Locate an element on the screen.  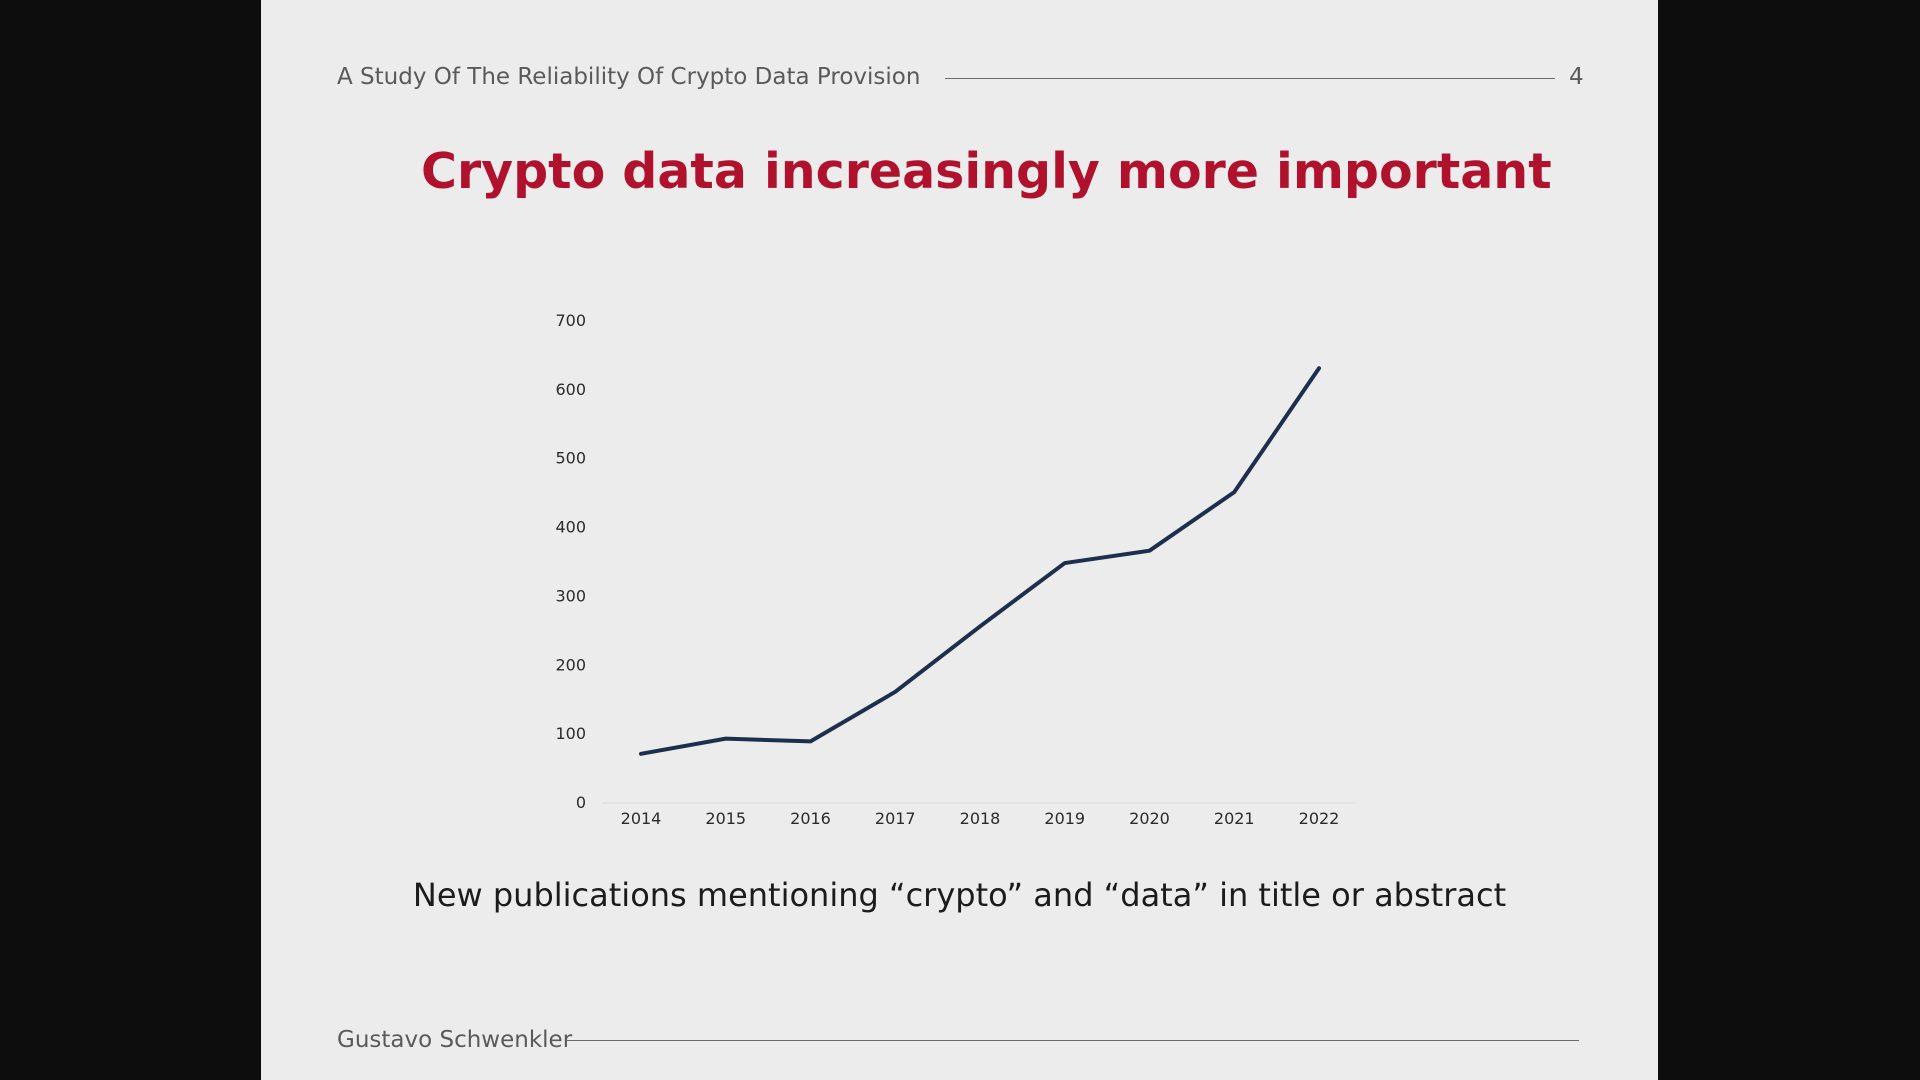
y-tick-label: 500 is located at coordinates (570, 458).